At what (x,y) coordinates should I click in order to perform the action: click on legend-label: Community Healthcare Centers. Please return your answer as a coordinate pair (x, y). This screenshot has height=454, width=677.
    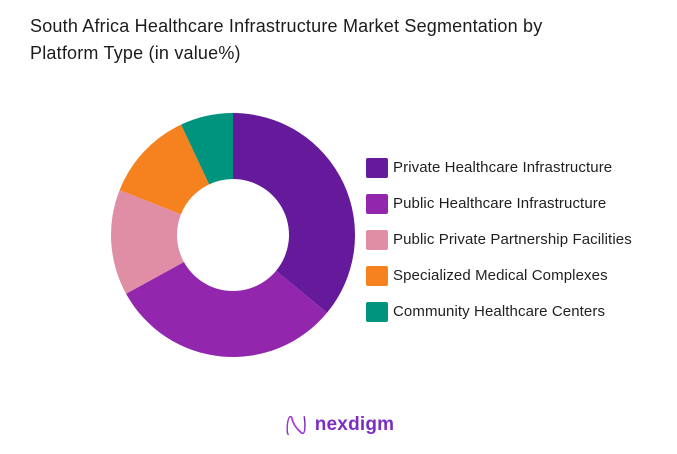
    Looking at the image, I should click on (499, 311).